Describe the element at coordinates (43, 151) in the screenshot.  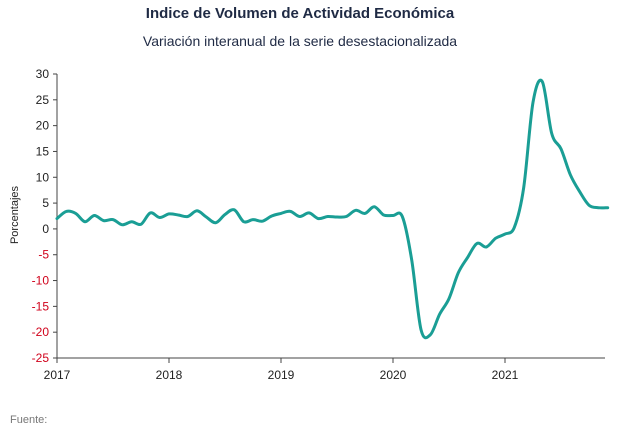
I see `y-tick-label: 15` at that location.